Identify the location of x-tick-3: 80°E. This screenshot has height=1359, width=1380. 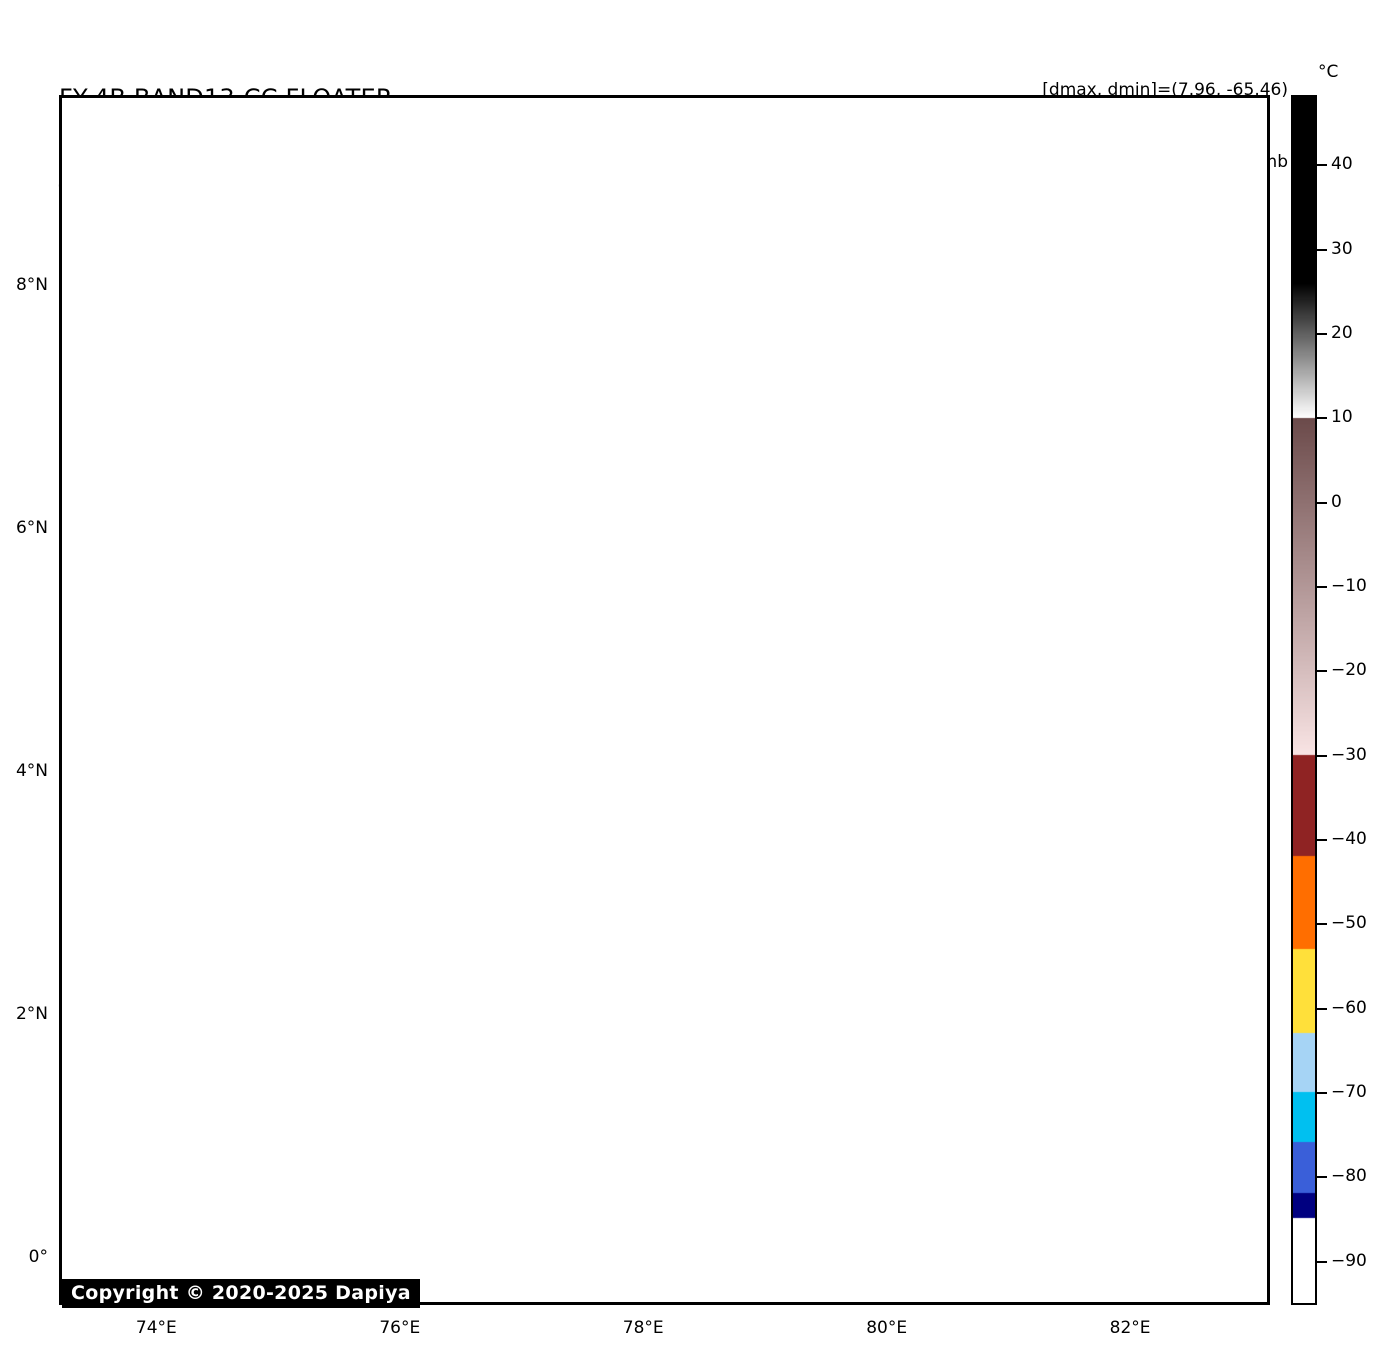
(887, 1328).